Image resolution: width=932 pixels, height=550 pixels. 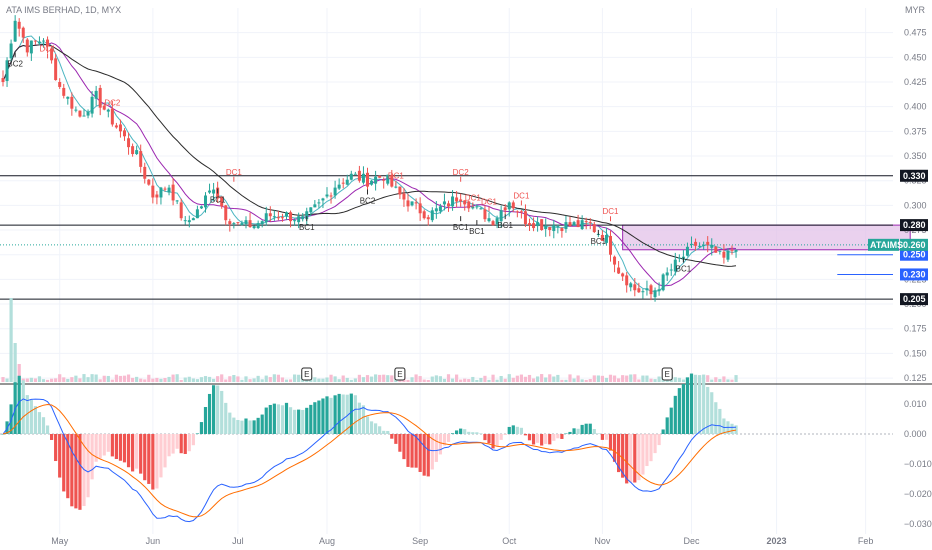 I want to click on month-label-6: Nov, so click(x=602, y=541).